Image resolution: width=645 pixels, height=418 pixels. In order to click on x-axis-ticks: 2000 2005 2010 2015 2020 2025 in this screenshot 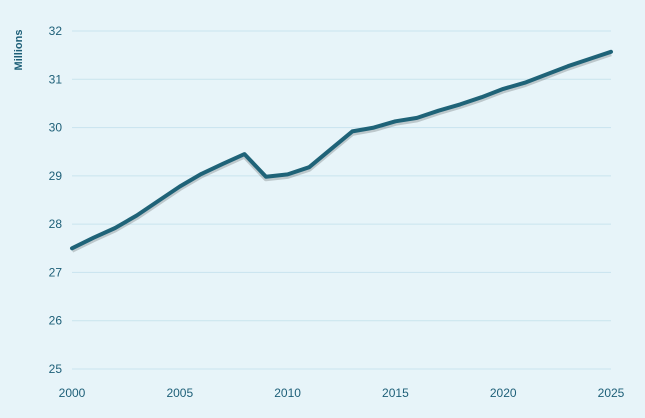, I will do `click(342, 393)`.